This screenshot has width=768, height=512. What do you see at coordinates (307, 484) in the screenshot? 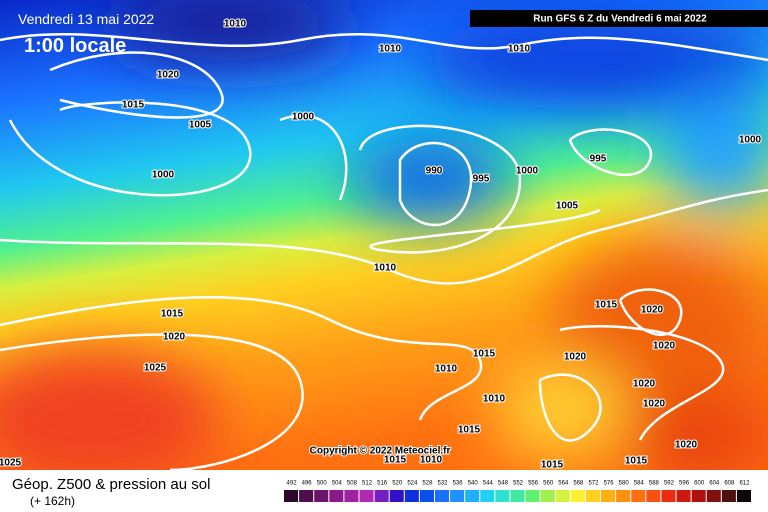
I see `scale-tick-label: 496` at bounding box center [307, 484].